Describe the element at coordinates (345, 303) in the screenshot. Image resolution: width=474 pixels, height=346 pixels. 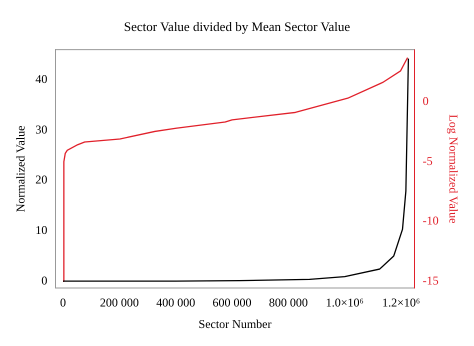
I see `x-tick-label: 1.0×10⁶` at that location.